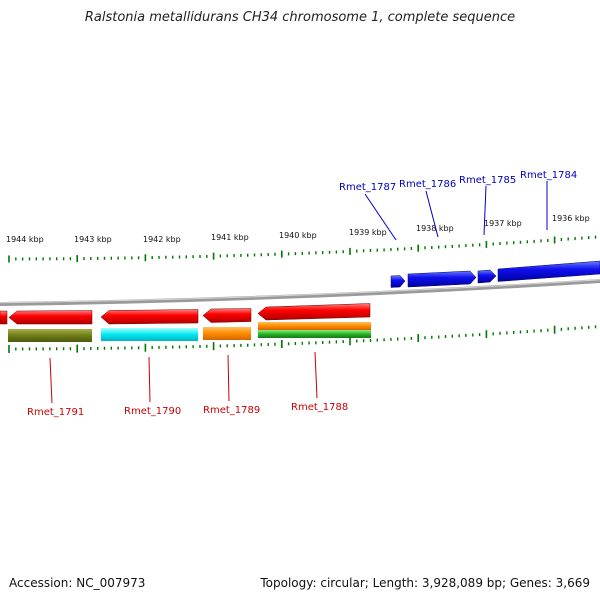 The height and width of the screenshot is (600, 600). I want to click on tick-label: 1944 kbp, so click(25, 239).